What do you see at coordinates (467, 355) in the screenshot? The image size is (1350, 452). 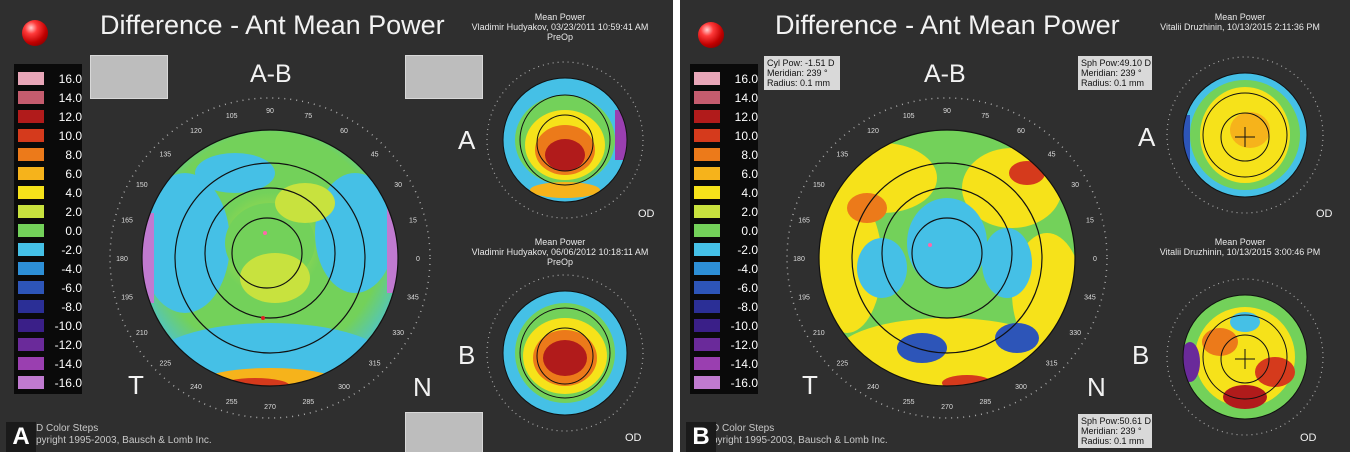 I see `bottom-map-letter: B` at bounding box center [467, 355].